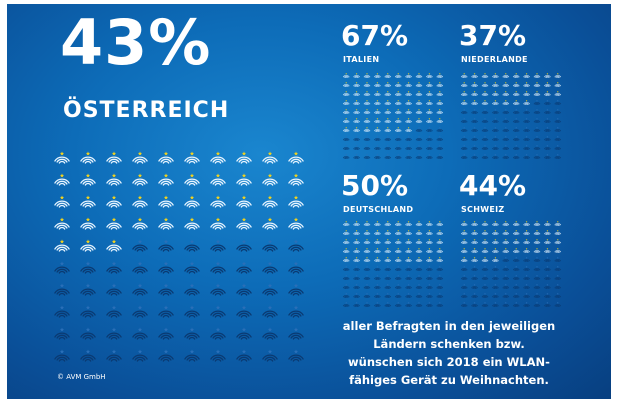 Image resolution: width=620 pixels, height=403 pixels. Describe the element at coordinates (393, 264) in the screenshot. I see `germany-icon-grid` at that location.